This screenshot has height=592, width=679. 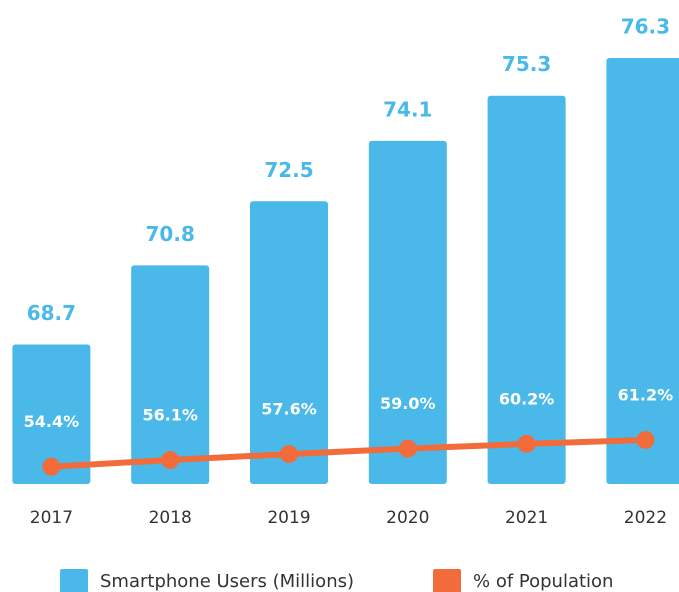 I want to click on bar-value-label: 72.5, so click(x=288, y=170).